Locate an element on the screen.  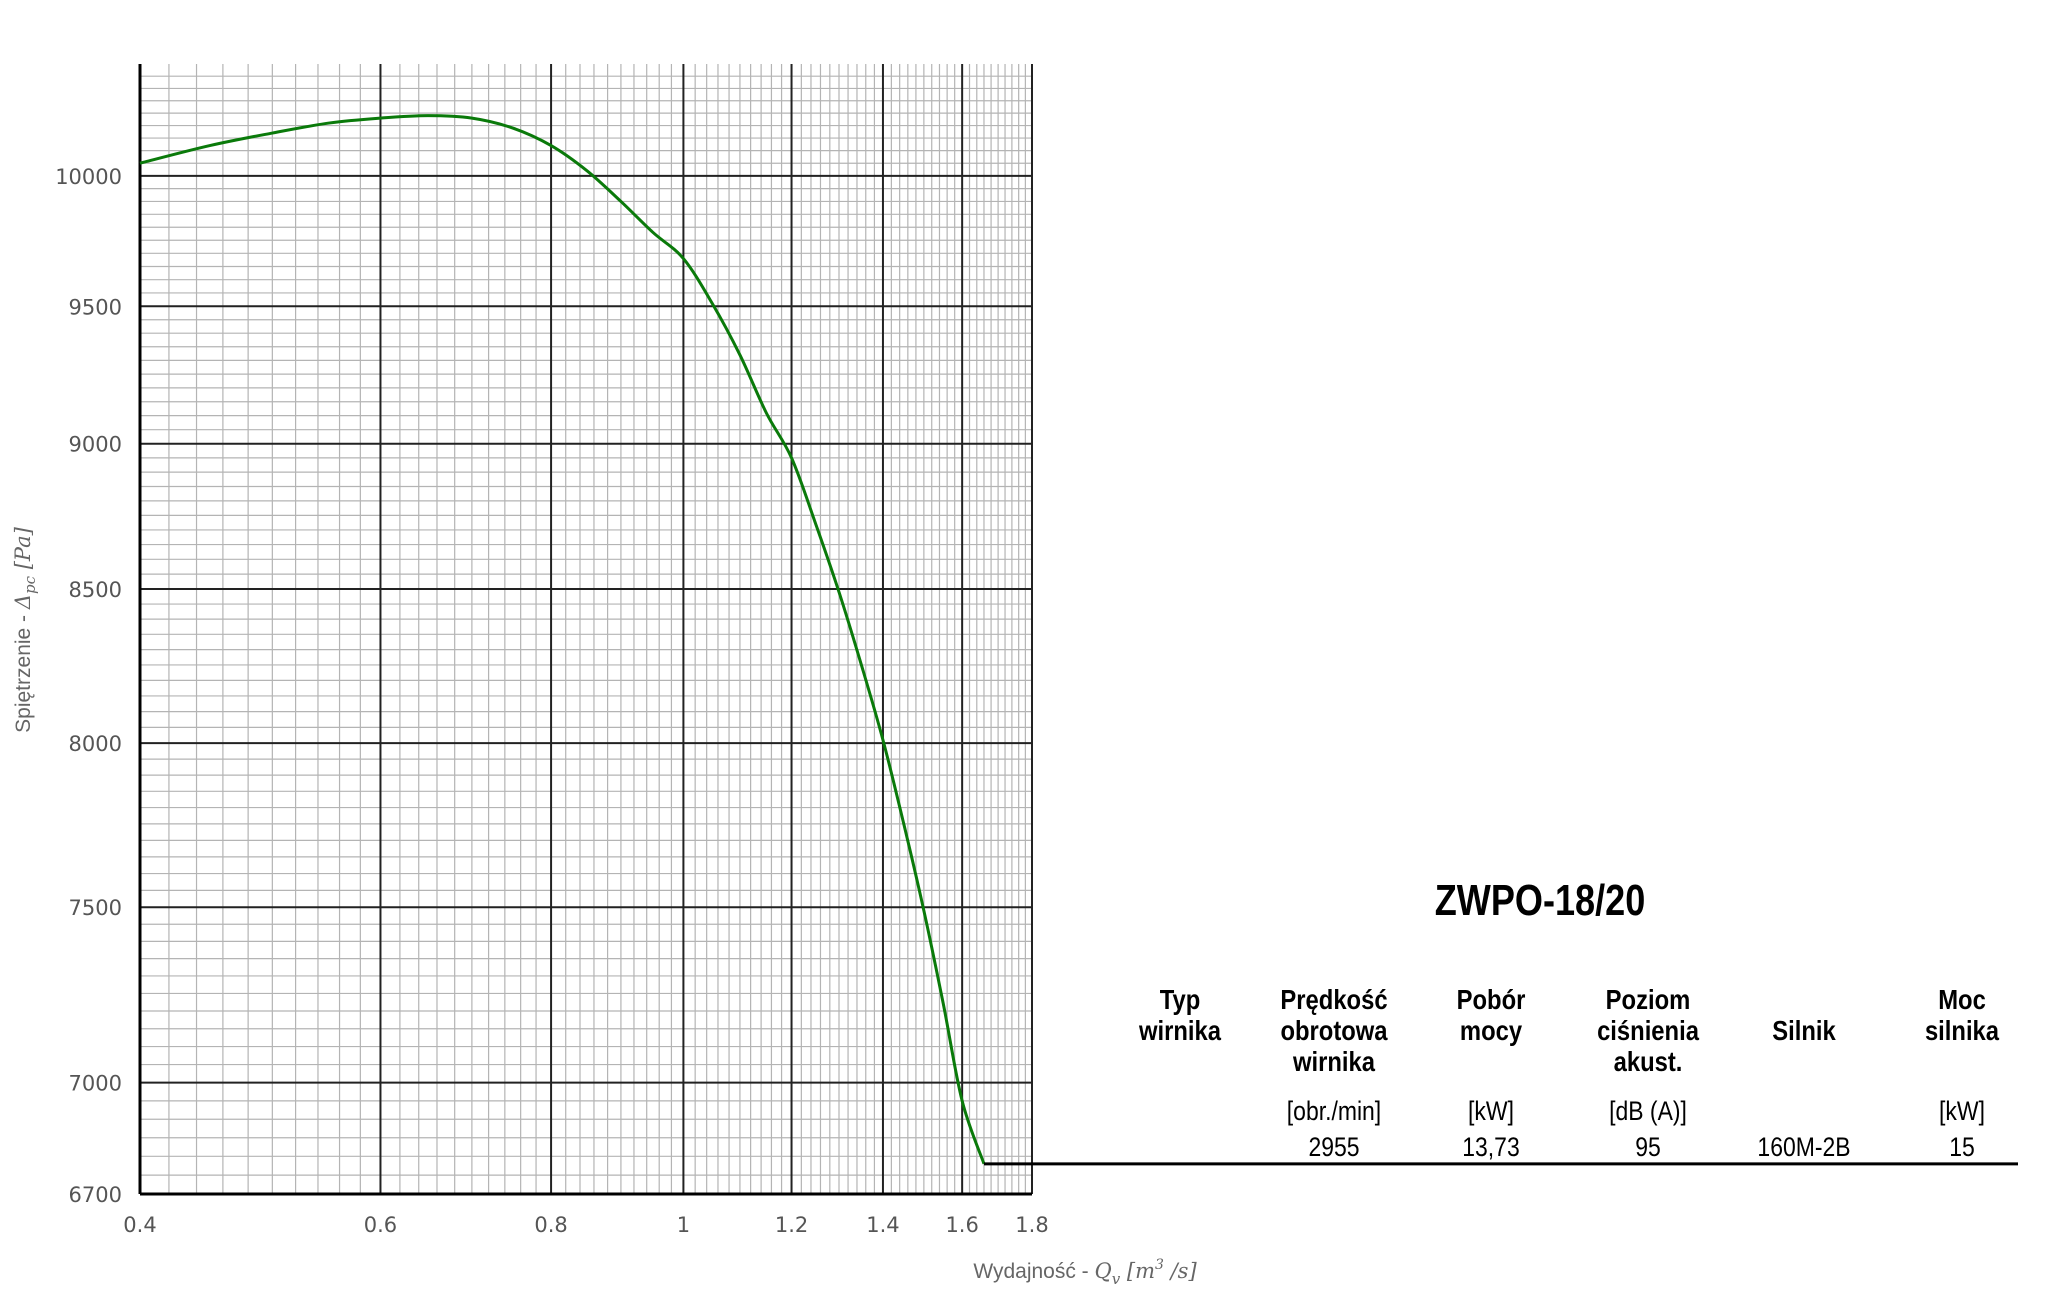
table-header: Silnik is located at coordinates (1804, 1030).